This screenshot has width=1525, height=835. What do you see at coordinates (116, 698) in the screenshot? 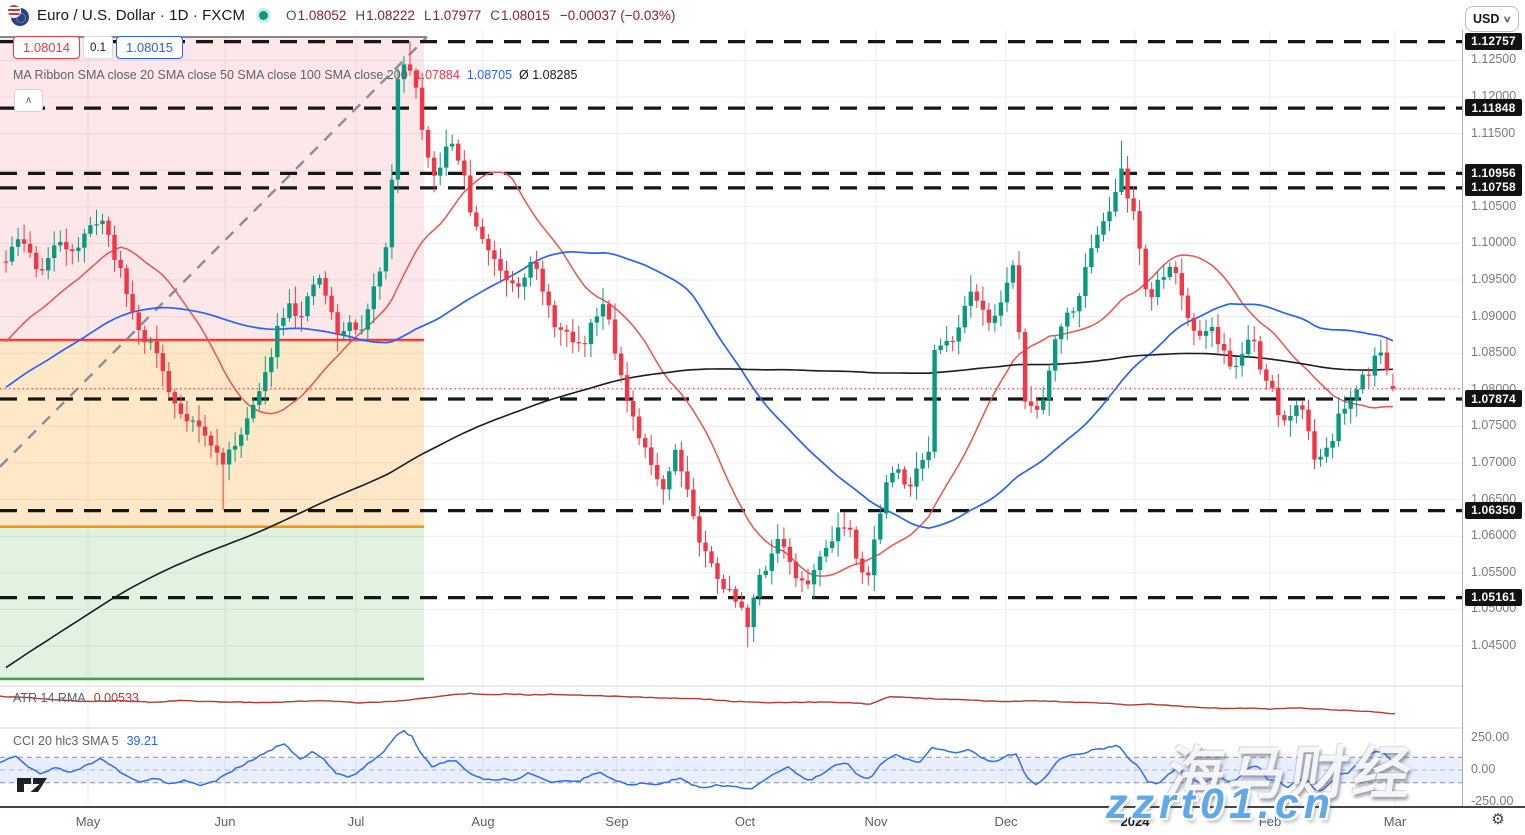
I see `atr-value: 0.00533` at bounding box center [116, 698].